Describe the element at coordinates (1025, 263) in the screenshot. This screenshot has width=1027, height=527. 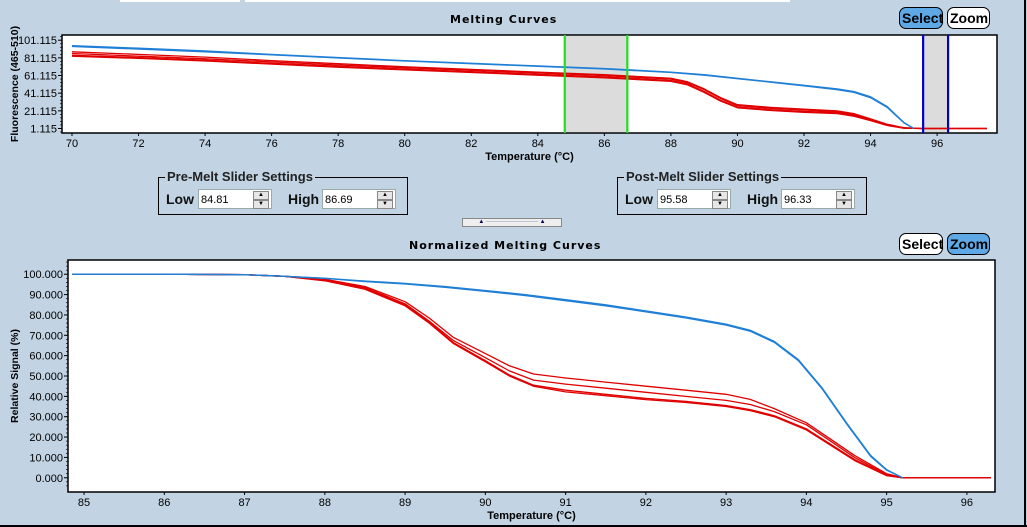
I see `frame-right-border` at that location.